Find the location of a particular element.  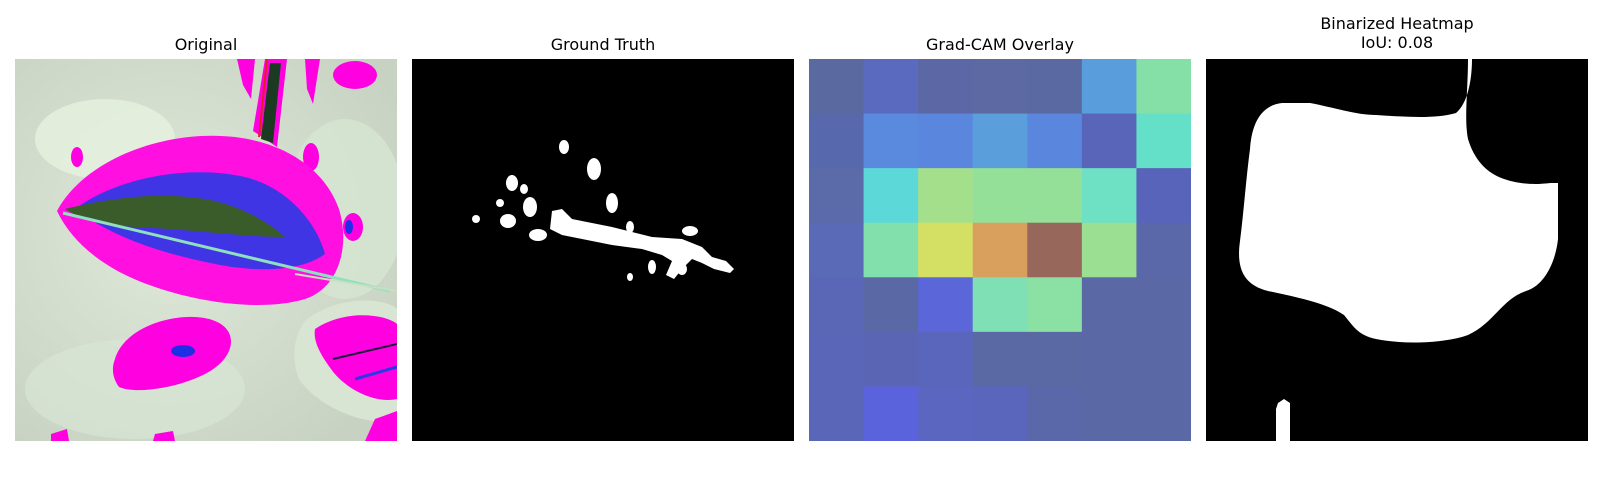

ground-truth-title: Ground Truth is located at coordinates (603, 44).